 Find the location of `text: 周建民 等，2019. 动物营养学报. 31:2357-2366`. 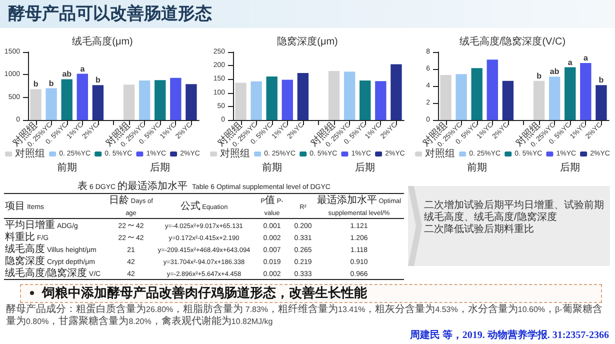

text: 周建民 等，2019. 动物营养学报. 31:2357-2366 is located at coordinates (509, 335).